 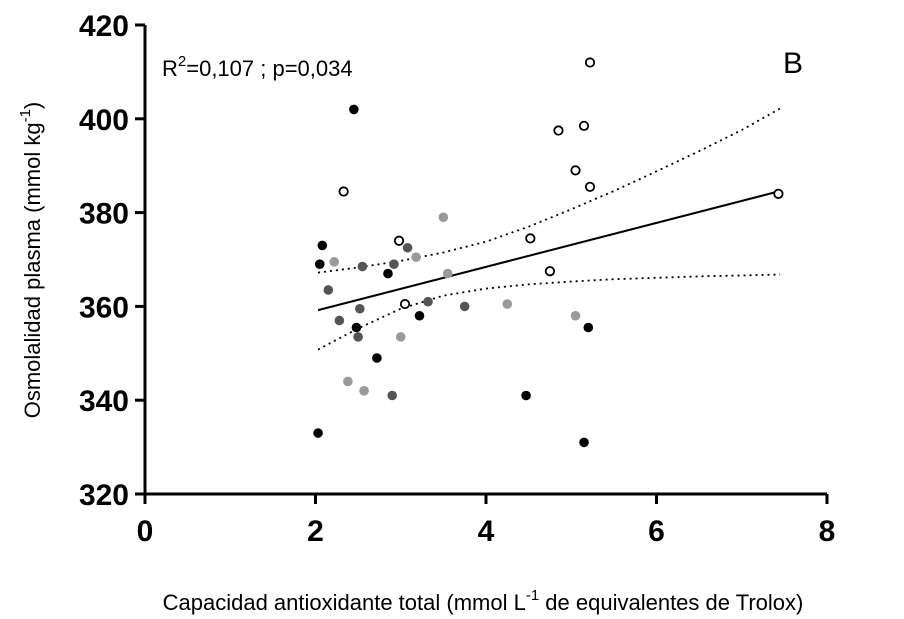 I want to click on y-tick-label: 380, so click(x=104, y=214).